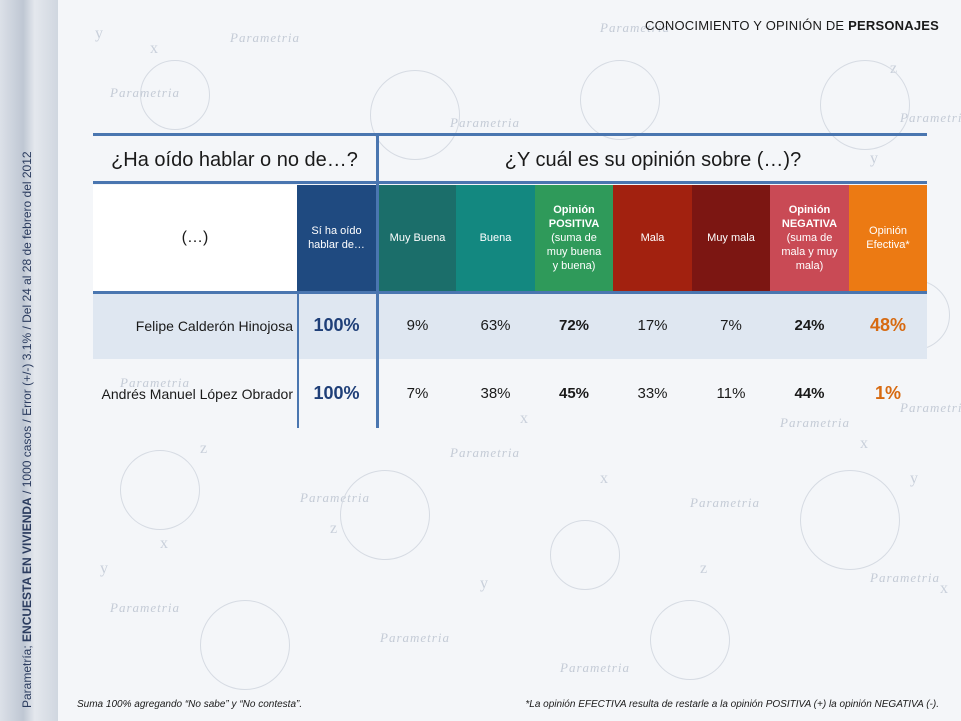  Describe the element at coordinates (888, 245) in the screenshot. I see `column-header-line: Efectiva*` at that location.